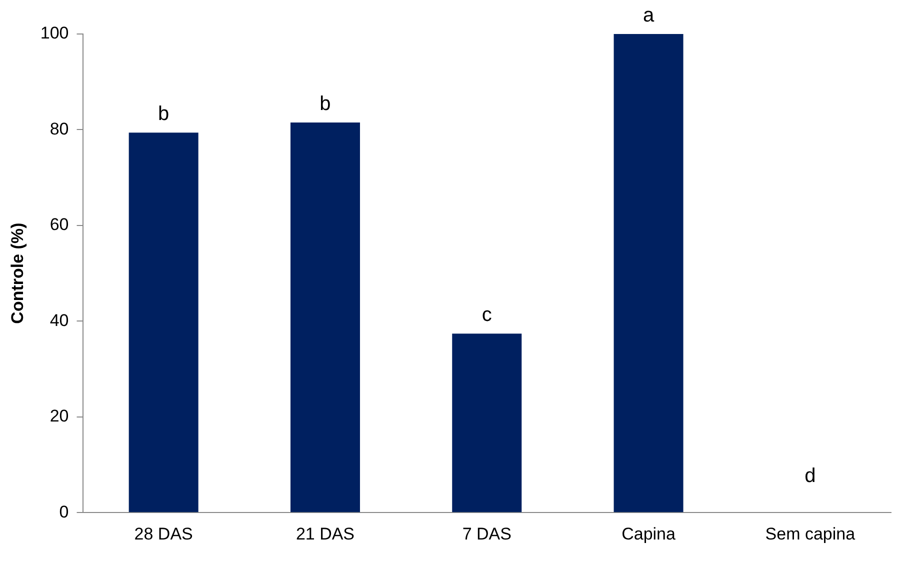 This screenshot has width=901, height=563. Describe the element at coordinates (487, 315) in the screenshot. I see `annotation: c` at that location.